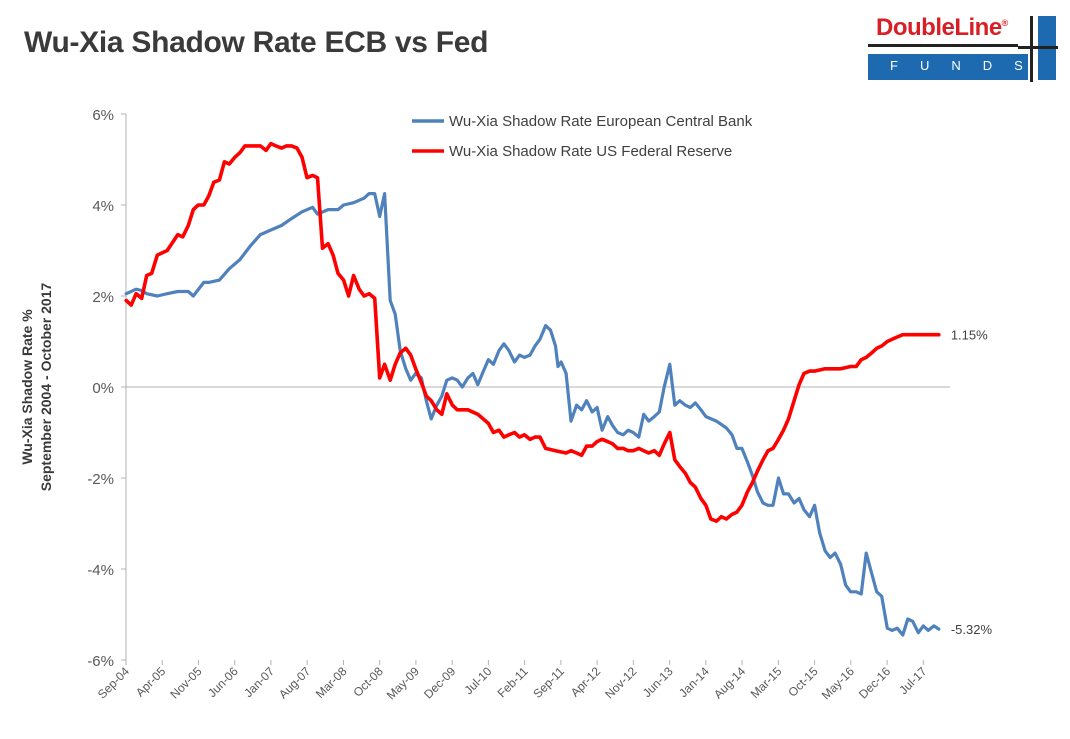 The height and width of the screenshot is (739, 1070). I want to click on x-tick-label: Apr-12, so click(586, 682).